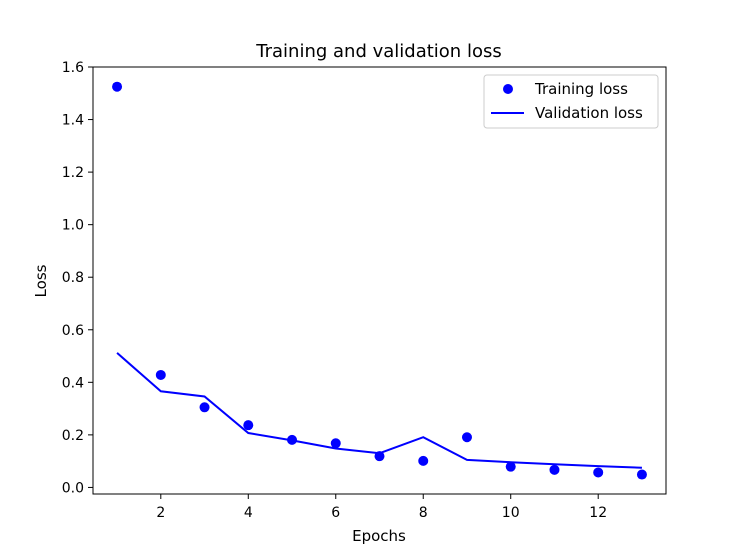 The height and width of the screenshot is (555, 740). Describe the element at coordinates (581, 89) in the screenshot. I see `legend-label-training-loss: Training loss` at that location.